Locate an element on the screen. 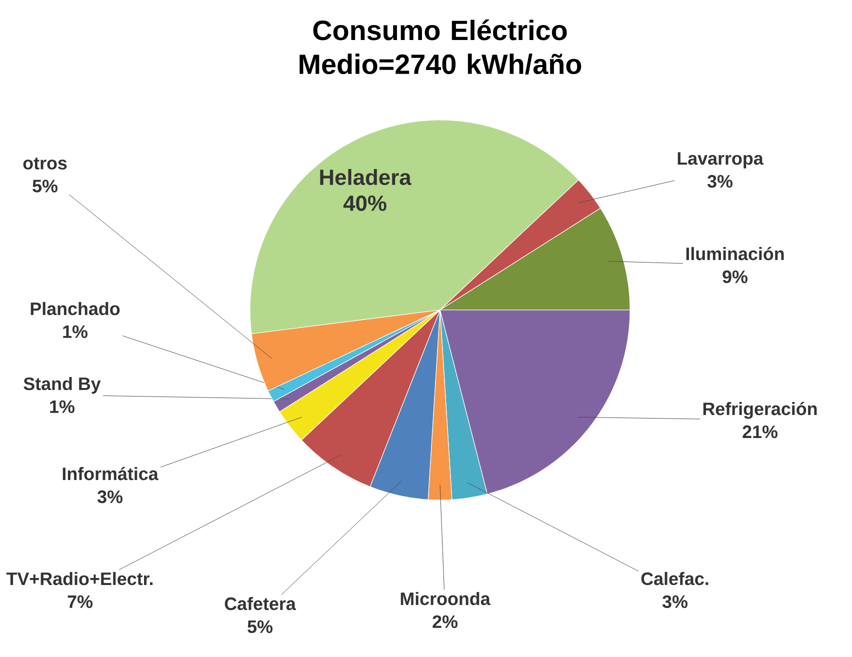 The height and width of the screenshot is (657, 852). chart-title: Consumo Eléctrico Medio=2740 kWh/año is located at coordinates (441, 47).